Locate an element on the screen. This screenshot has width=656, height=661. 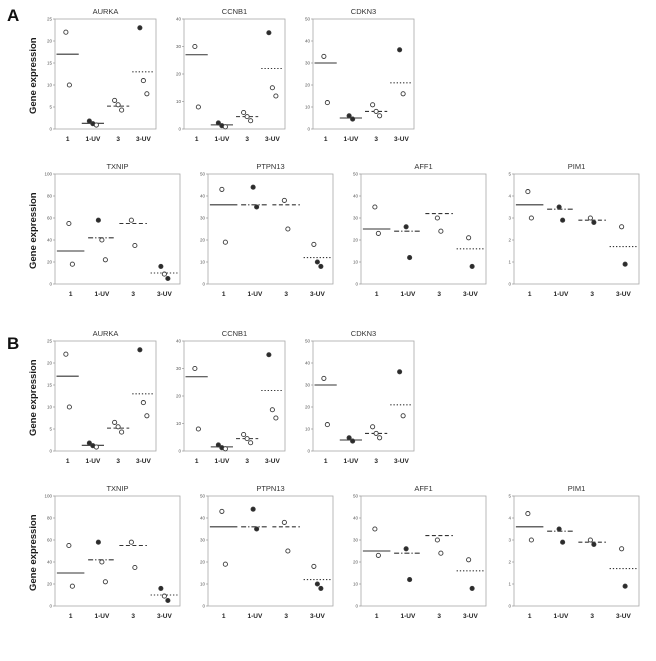
y-tick-label: 80 is located at coordinates (50, 196).